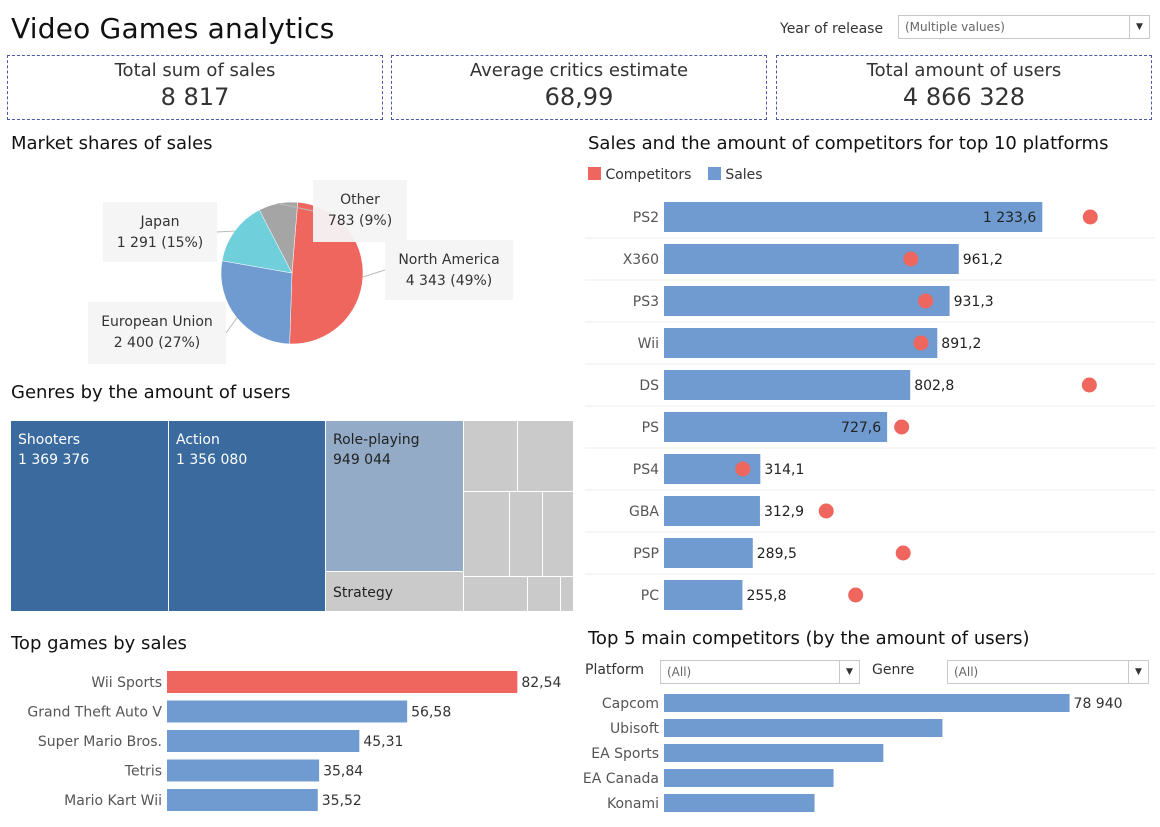 The image size is (1160, 827). I want to click on genre-filter-label: Genre, so click(893, 670).